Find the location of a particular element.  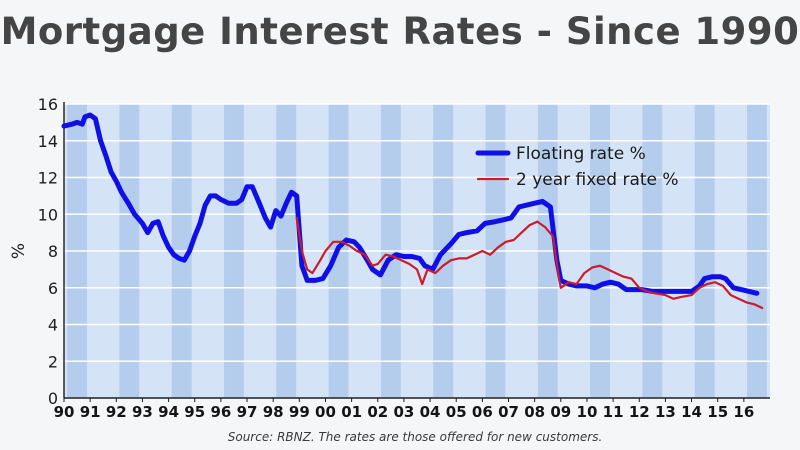

x-tick-label: 15 is located at coordinates (717, 412).